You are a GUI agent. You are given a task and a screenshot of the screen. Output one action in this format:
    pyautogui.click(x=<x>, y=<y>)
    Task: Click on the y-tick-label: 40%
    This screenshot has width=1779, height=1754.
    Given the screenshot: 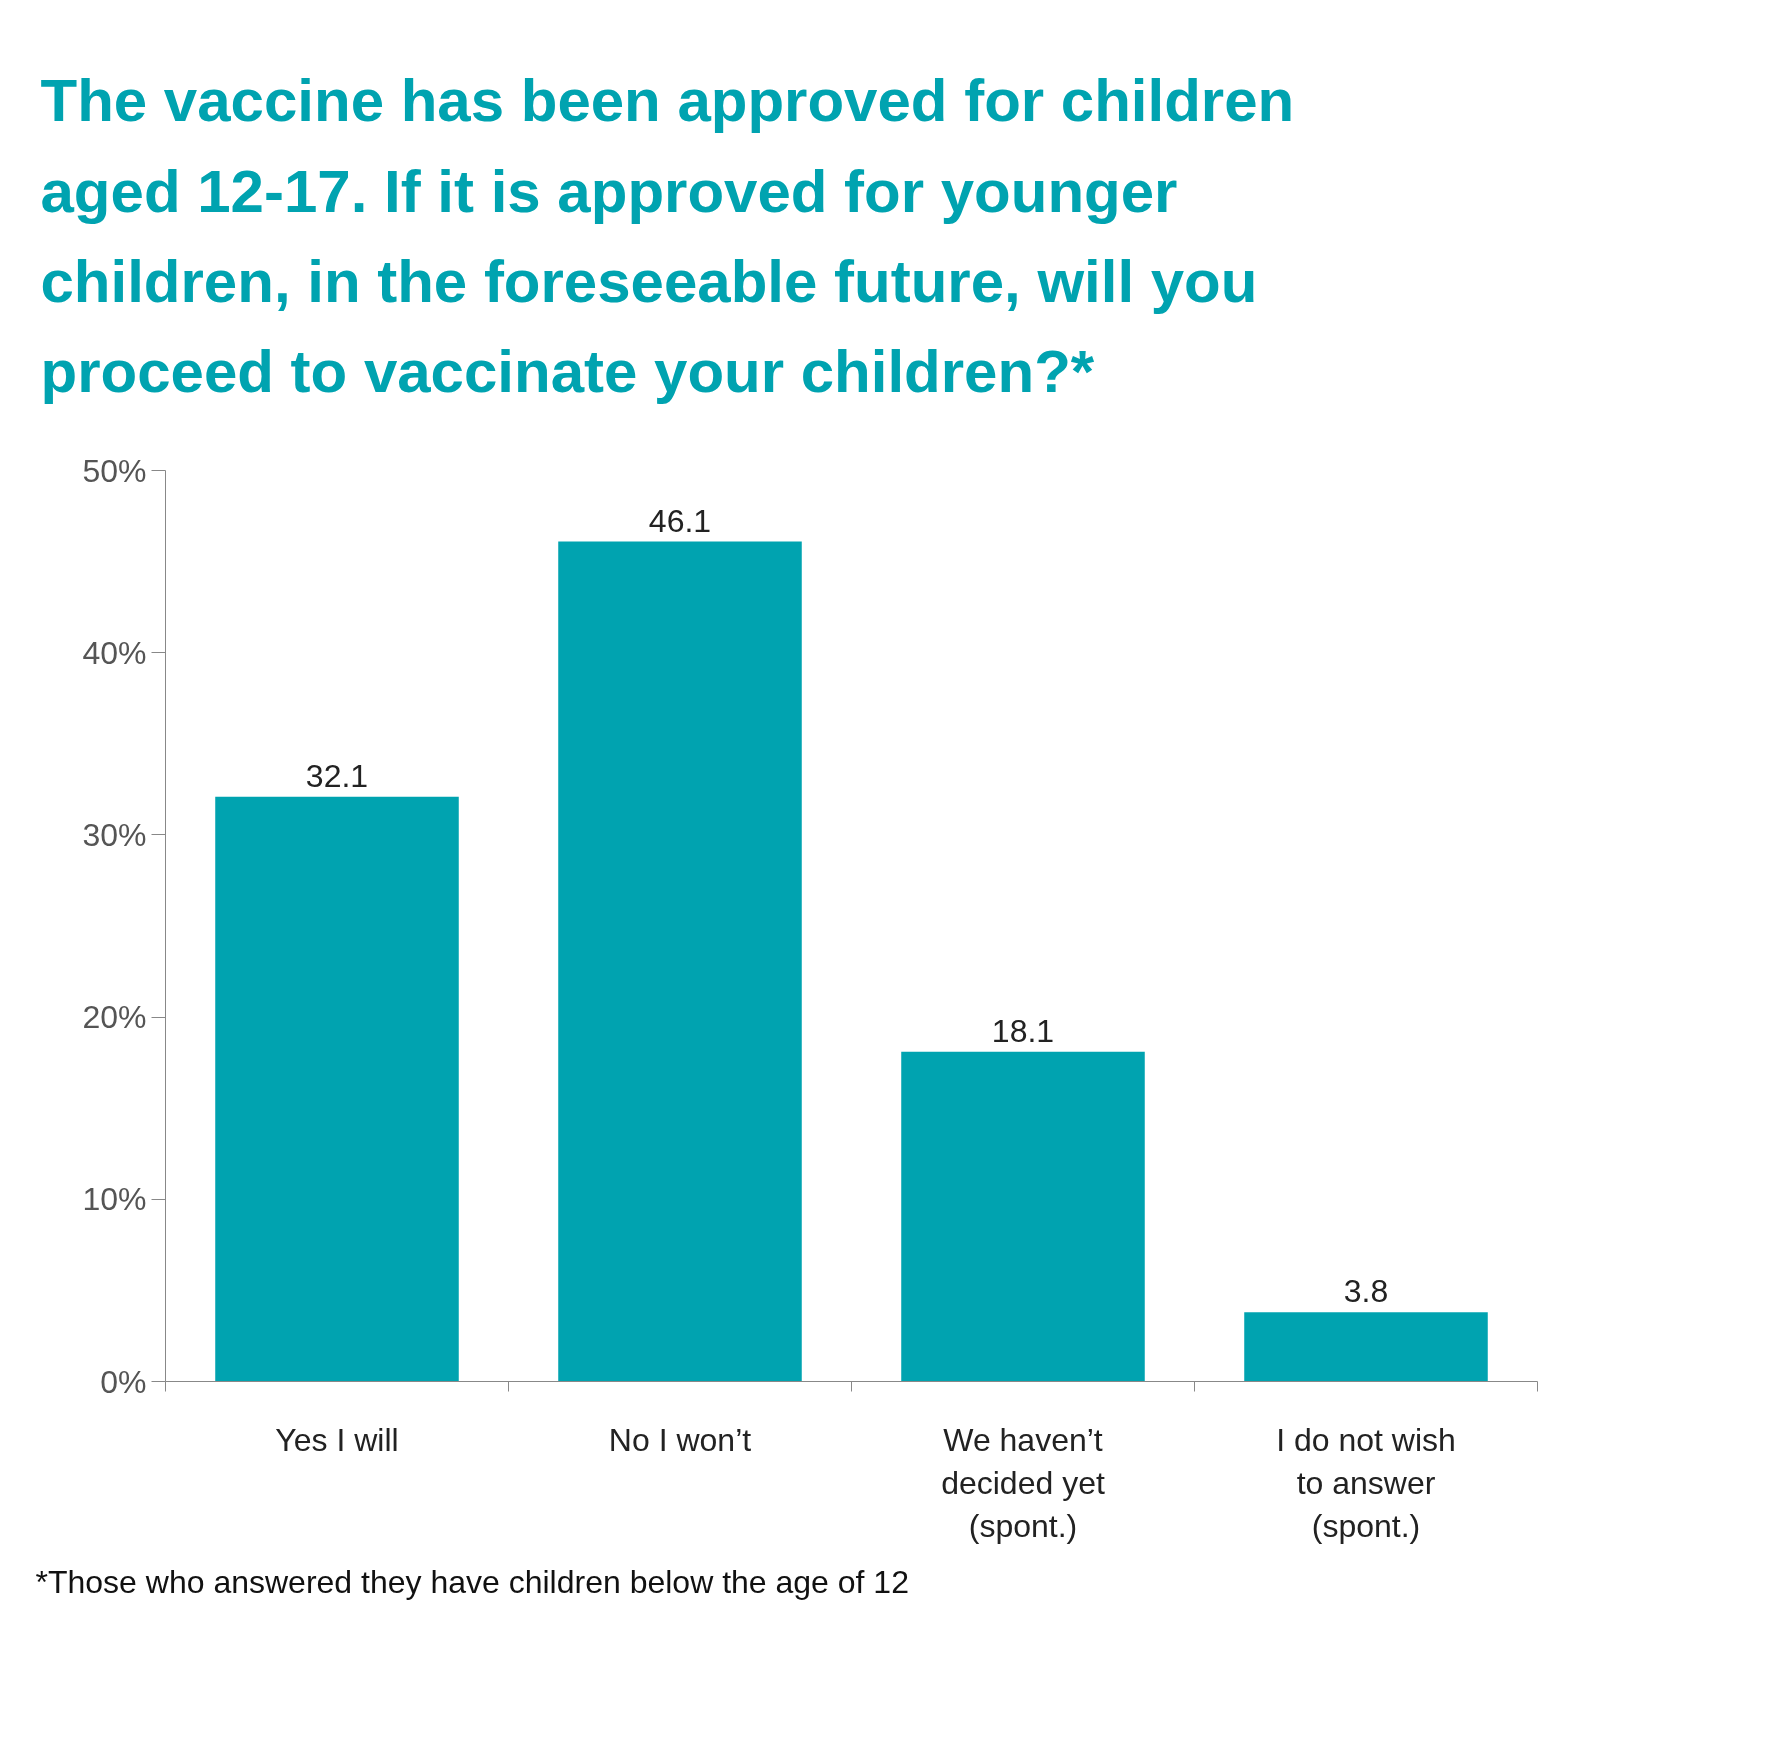 What is the action you would take?
    pyautogui.click(x=114, y=652)
    